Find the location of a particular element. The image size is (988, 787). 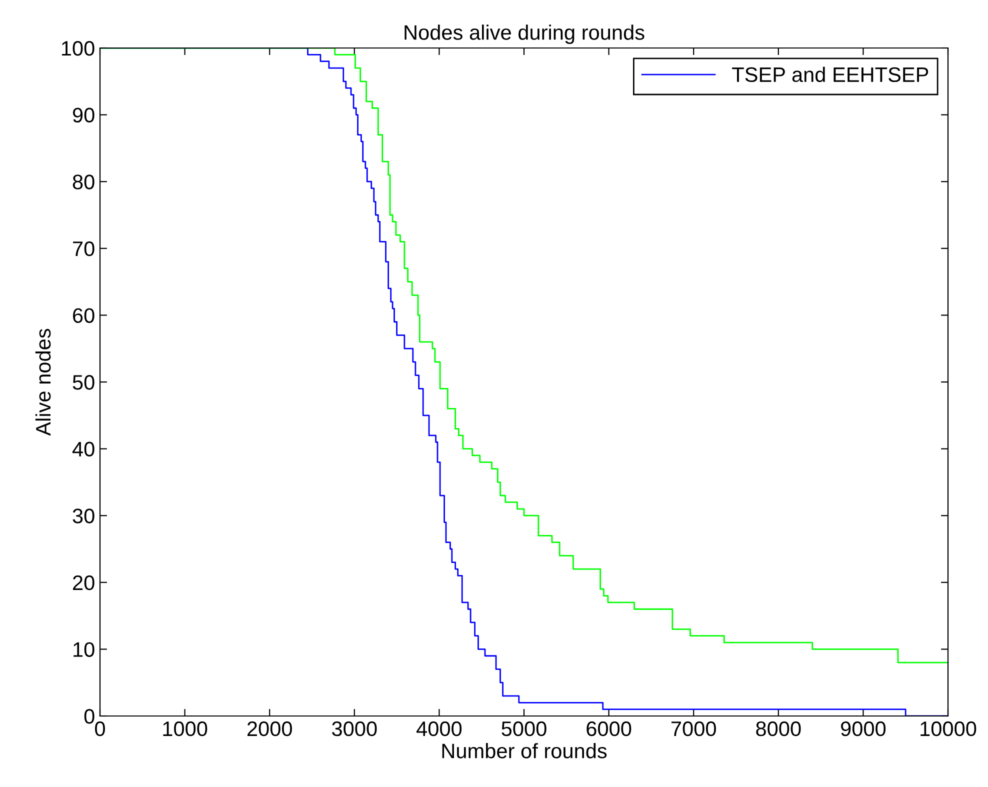

y-tick-label: 0 is located at coordinates (89, 716).